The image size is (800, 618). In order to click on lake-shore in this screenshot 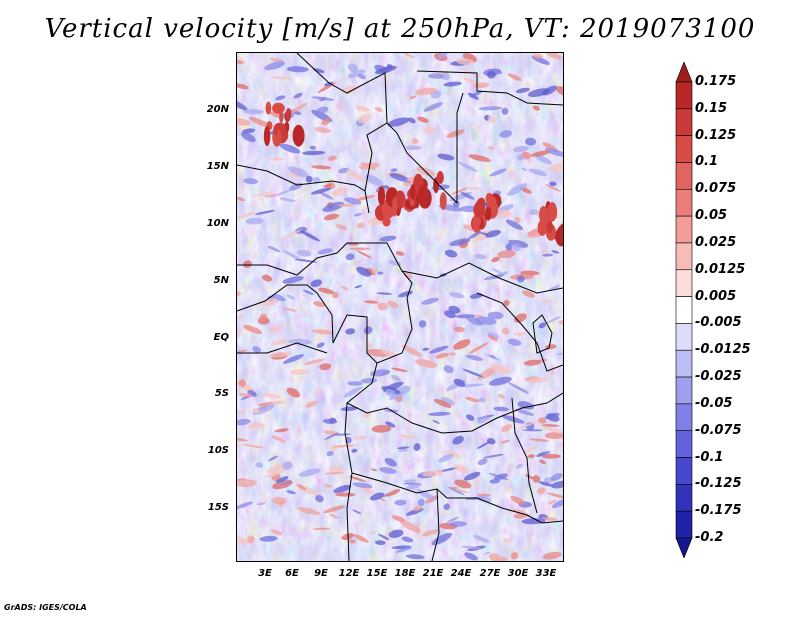, I will do `click(524, 455)`.